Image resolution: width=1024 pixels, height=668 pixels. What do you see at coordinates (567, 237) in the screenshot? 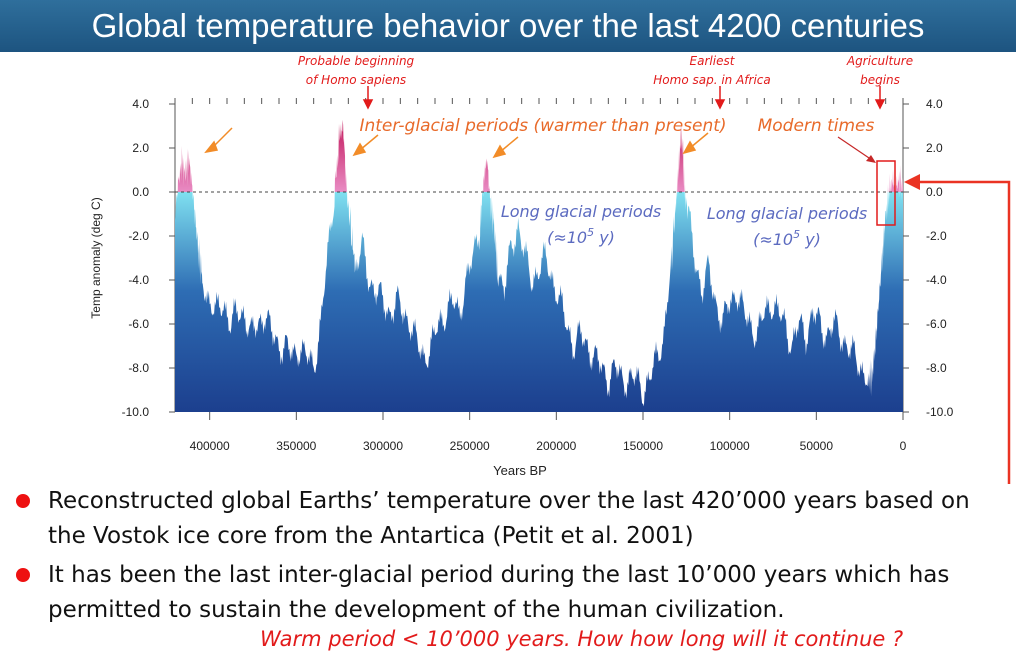
I see `glacial-years-1-base: (≈10` at bounding box center [567, 237].